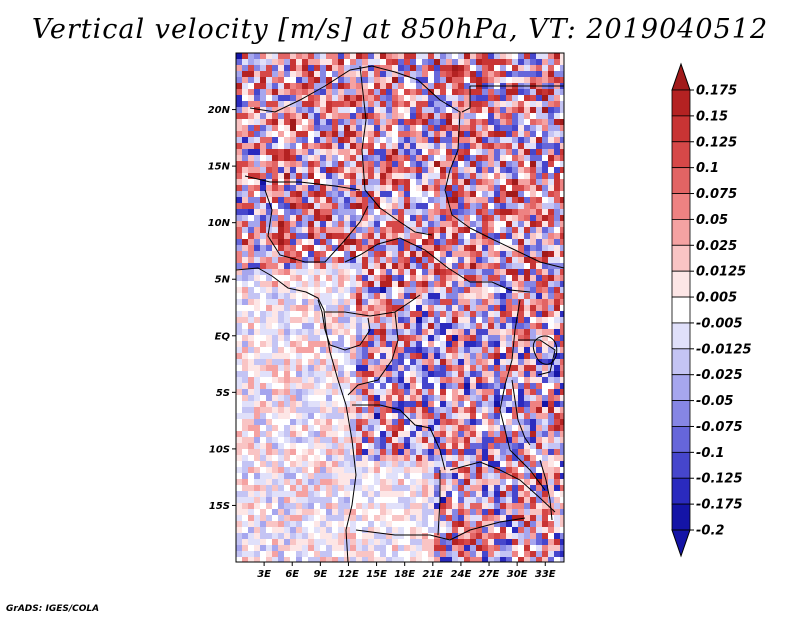 This screenshot has height=618, width=800. I want to click on colorbar-label: -0.05, so click(714, 401).